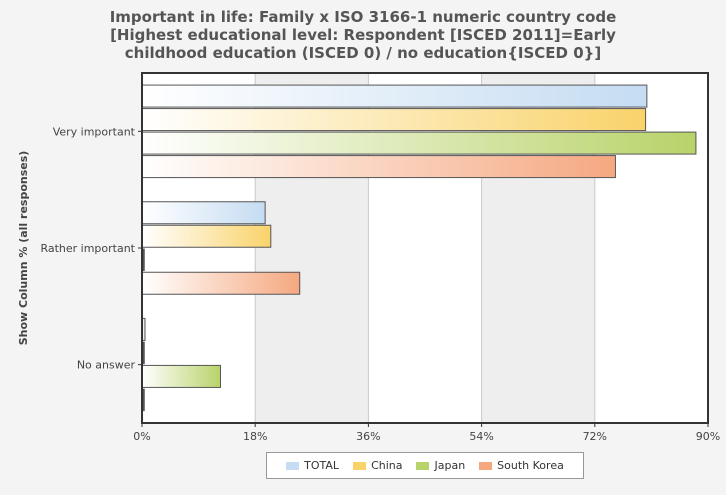 The image size is (726, 495). Describe the element at coordinates (106, 365) in the screenshot. I see `category-label: No answer` at that location.